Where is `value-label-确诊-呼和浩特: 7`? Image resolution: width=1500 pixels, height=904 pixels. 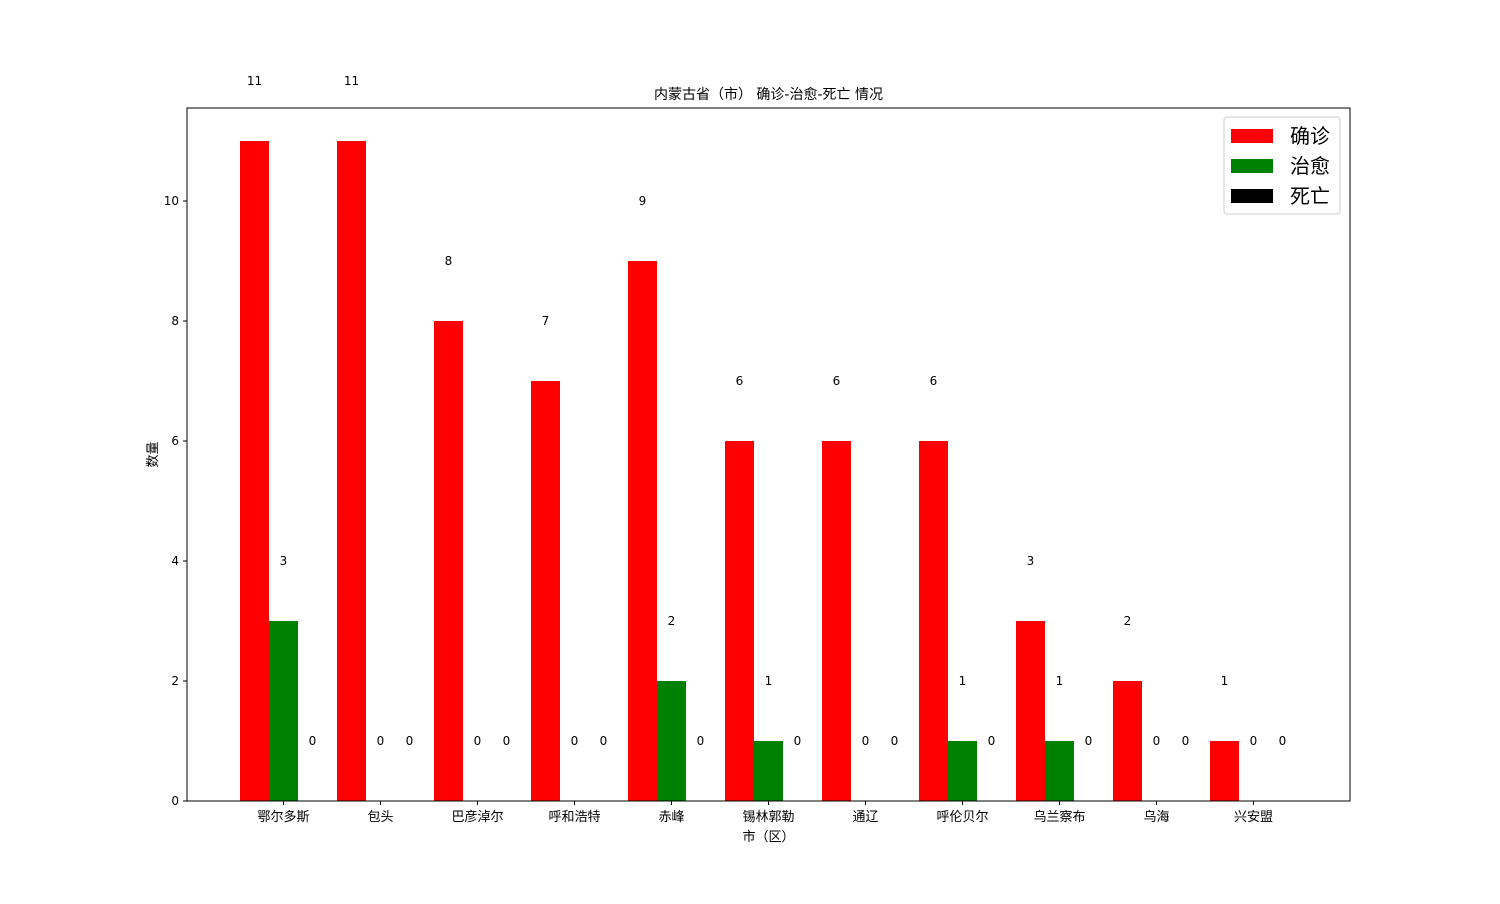
value-label-确诊-呼和浩特: 7 is located at coordinates (546, 321).